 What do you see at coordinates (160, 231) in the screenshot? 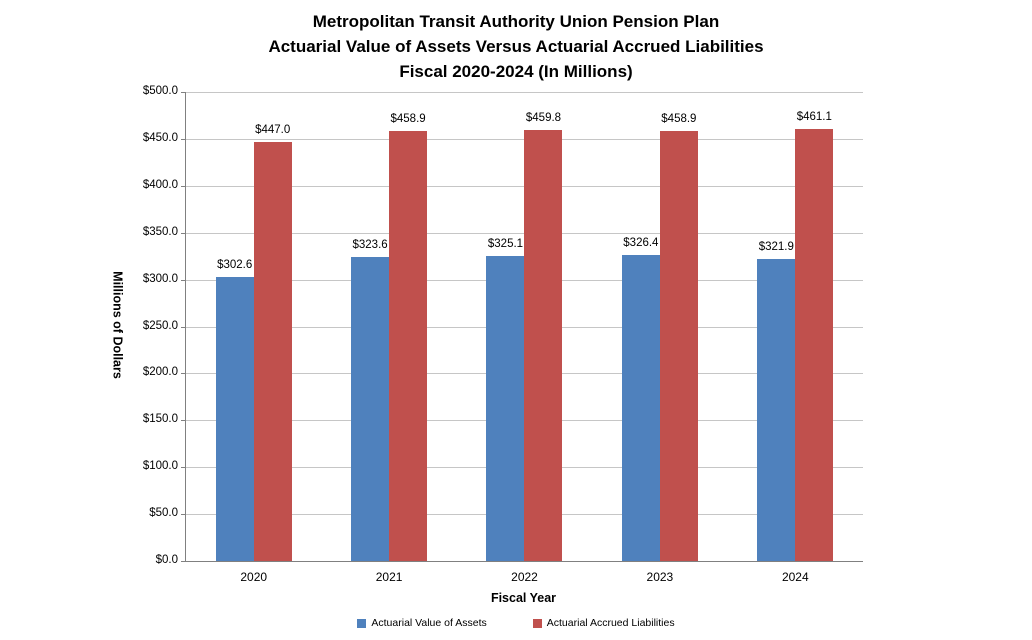
I see `y-tick-label: $350.0` at bounding box center [160, 231].